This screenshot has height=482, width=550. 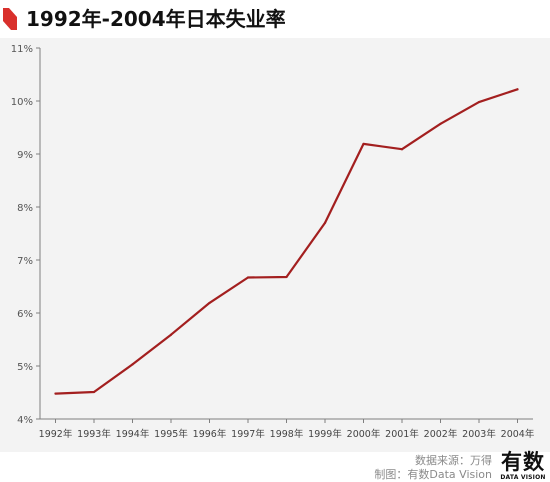 I want to click on brand-logo-en: DATA VISION, so click(x=523, y=477).